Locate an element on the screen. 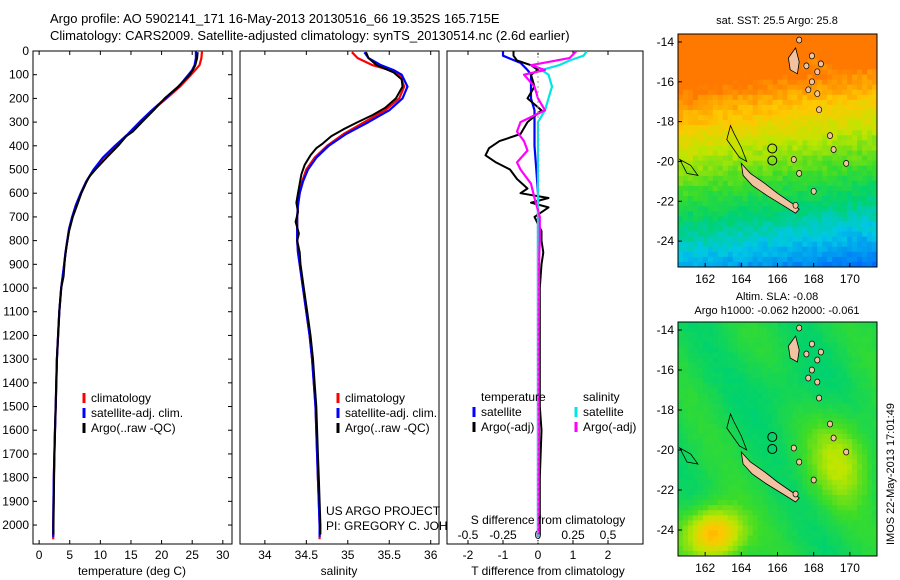 This screenshot has height=580, width=900. x-tick-label: 0 is located at coordinates (538, 555).